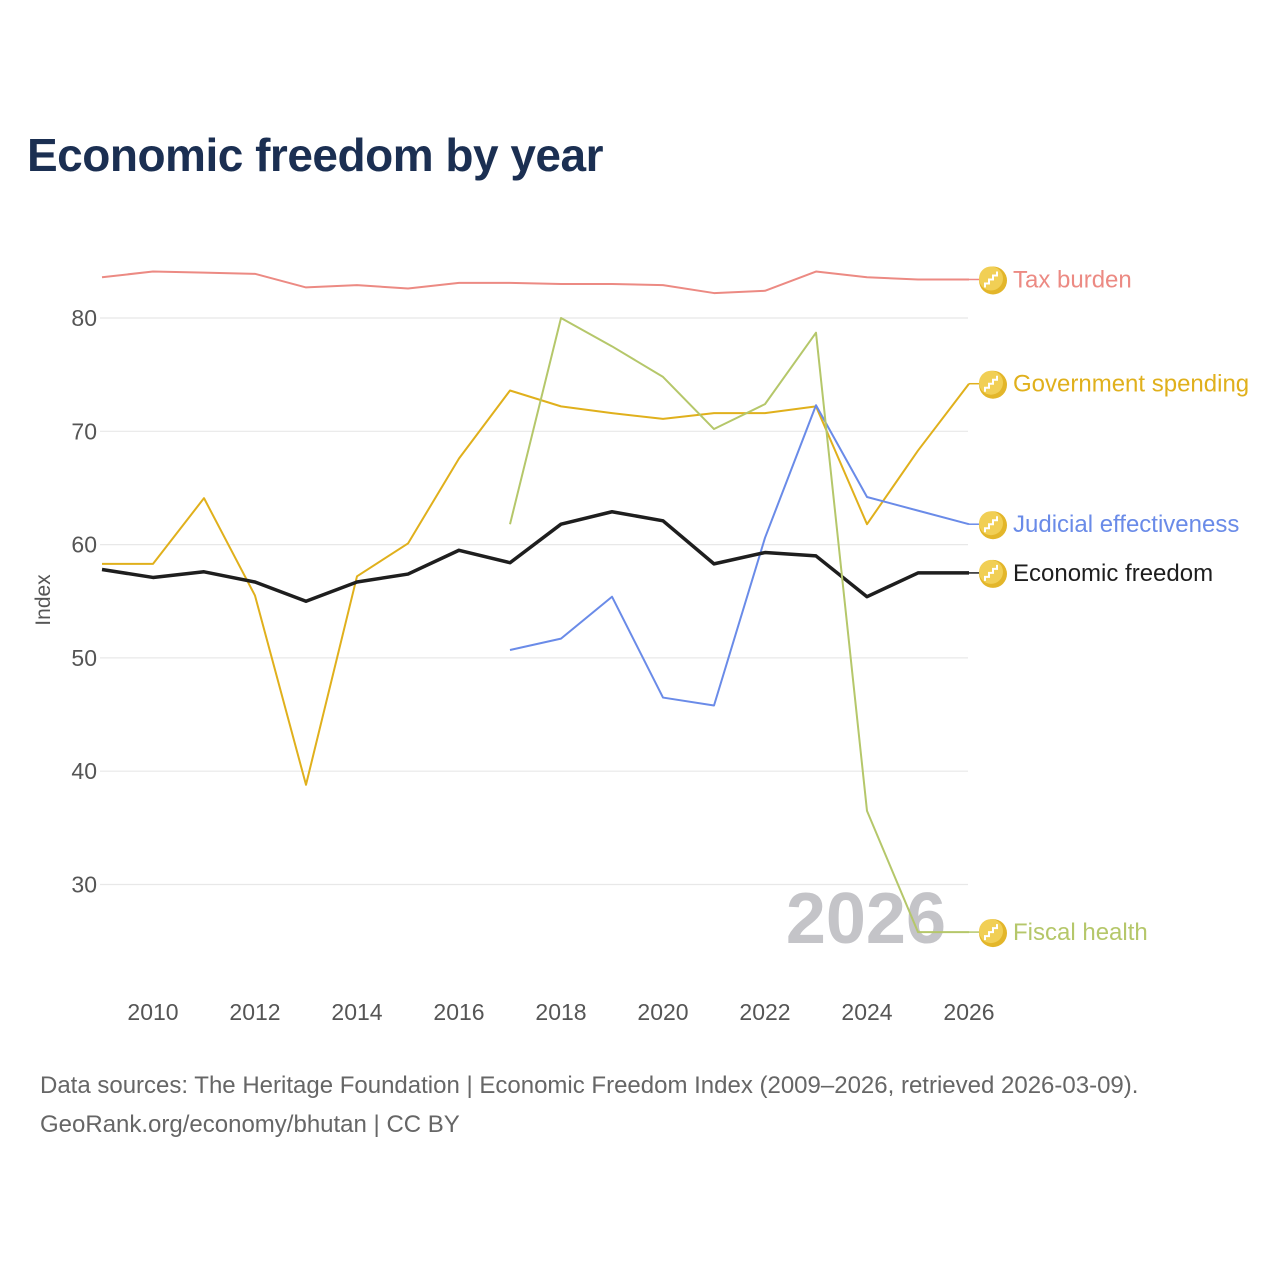 The image size is (1280, 1280). Describe the element at coordinates (254, 1012) in the screenshot. I see `x-tick-label: 2012` at that location.